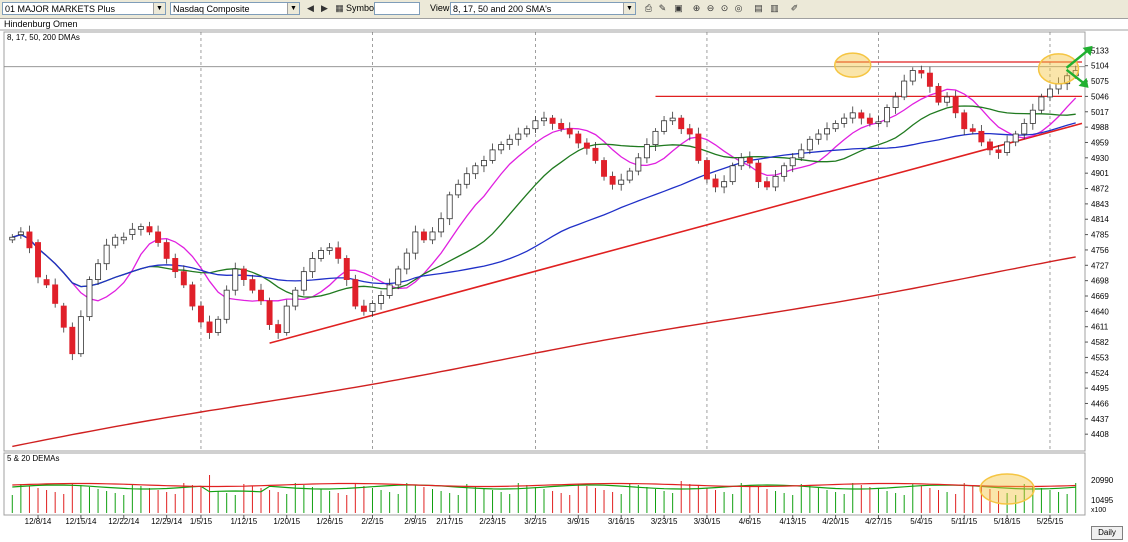 This screenshot has height=542, width=1128. I want to click on left-arrow-icon: ◀, so click(310, 8).